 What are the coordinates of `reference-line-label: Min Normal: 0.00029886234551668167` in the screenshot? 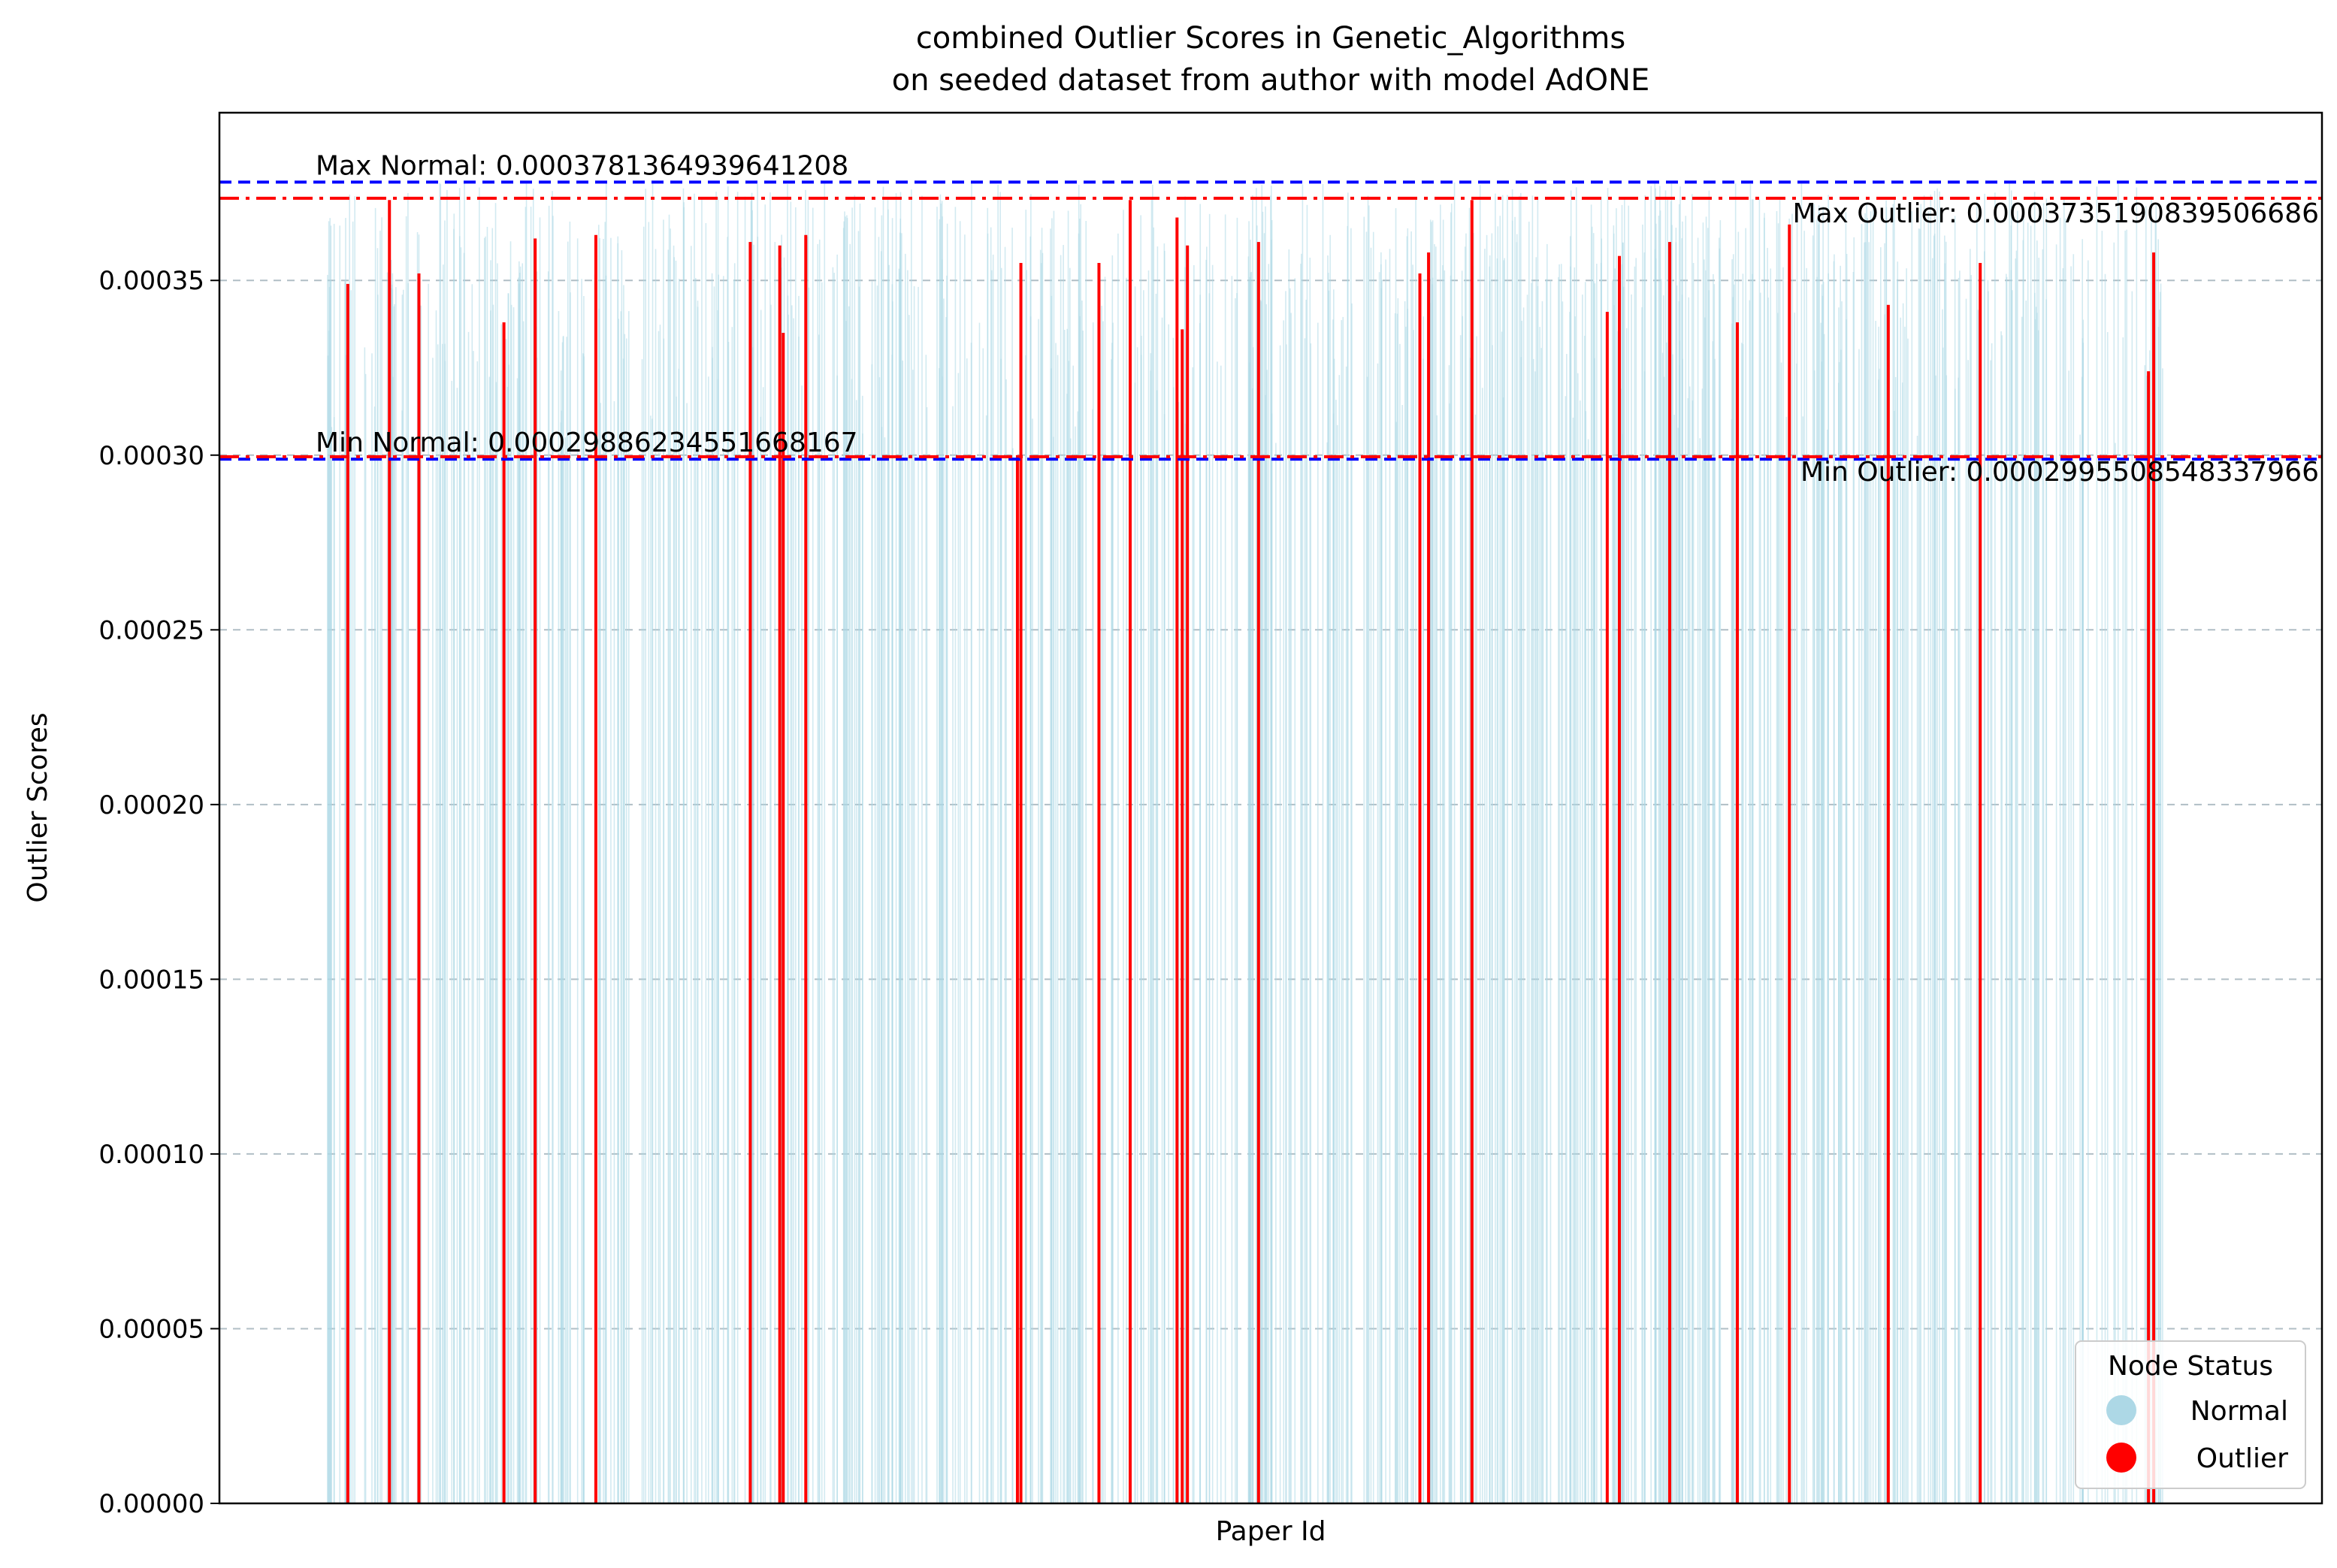 It's located at (587, 442).